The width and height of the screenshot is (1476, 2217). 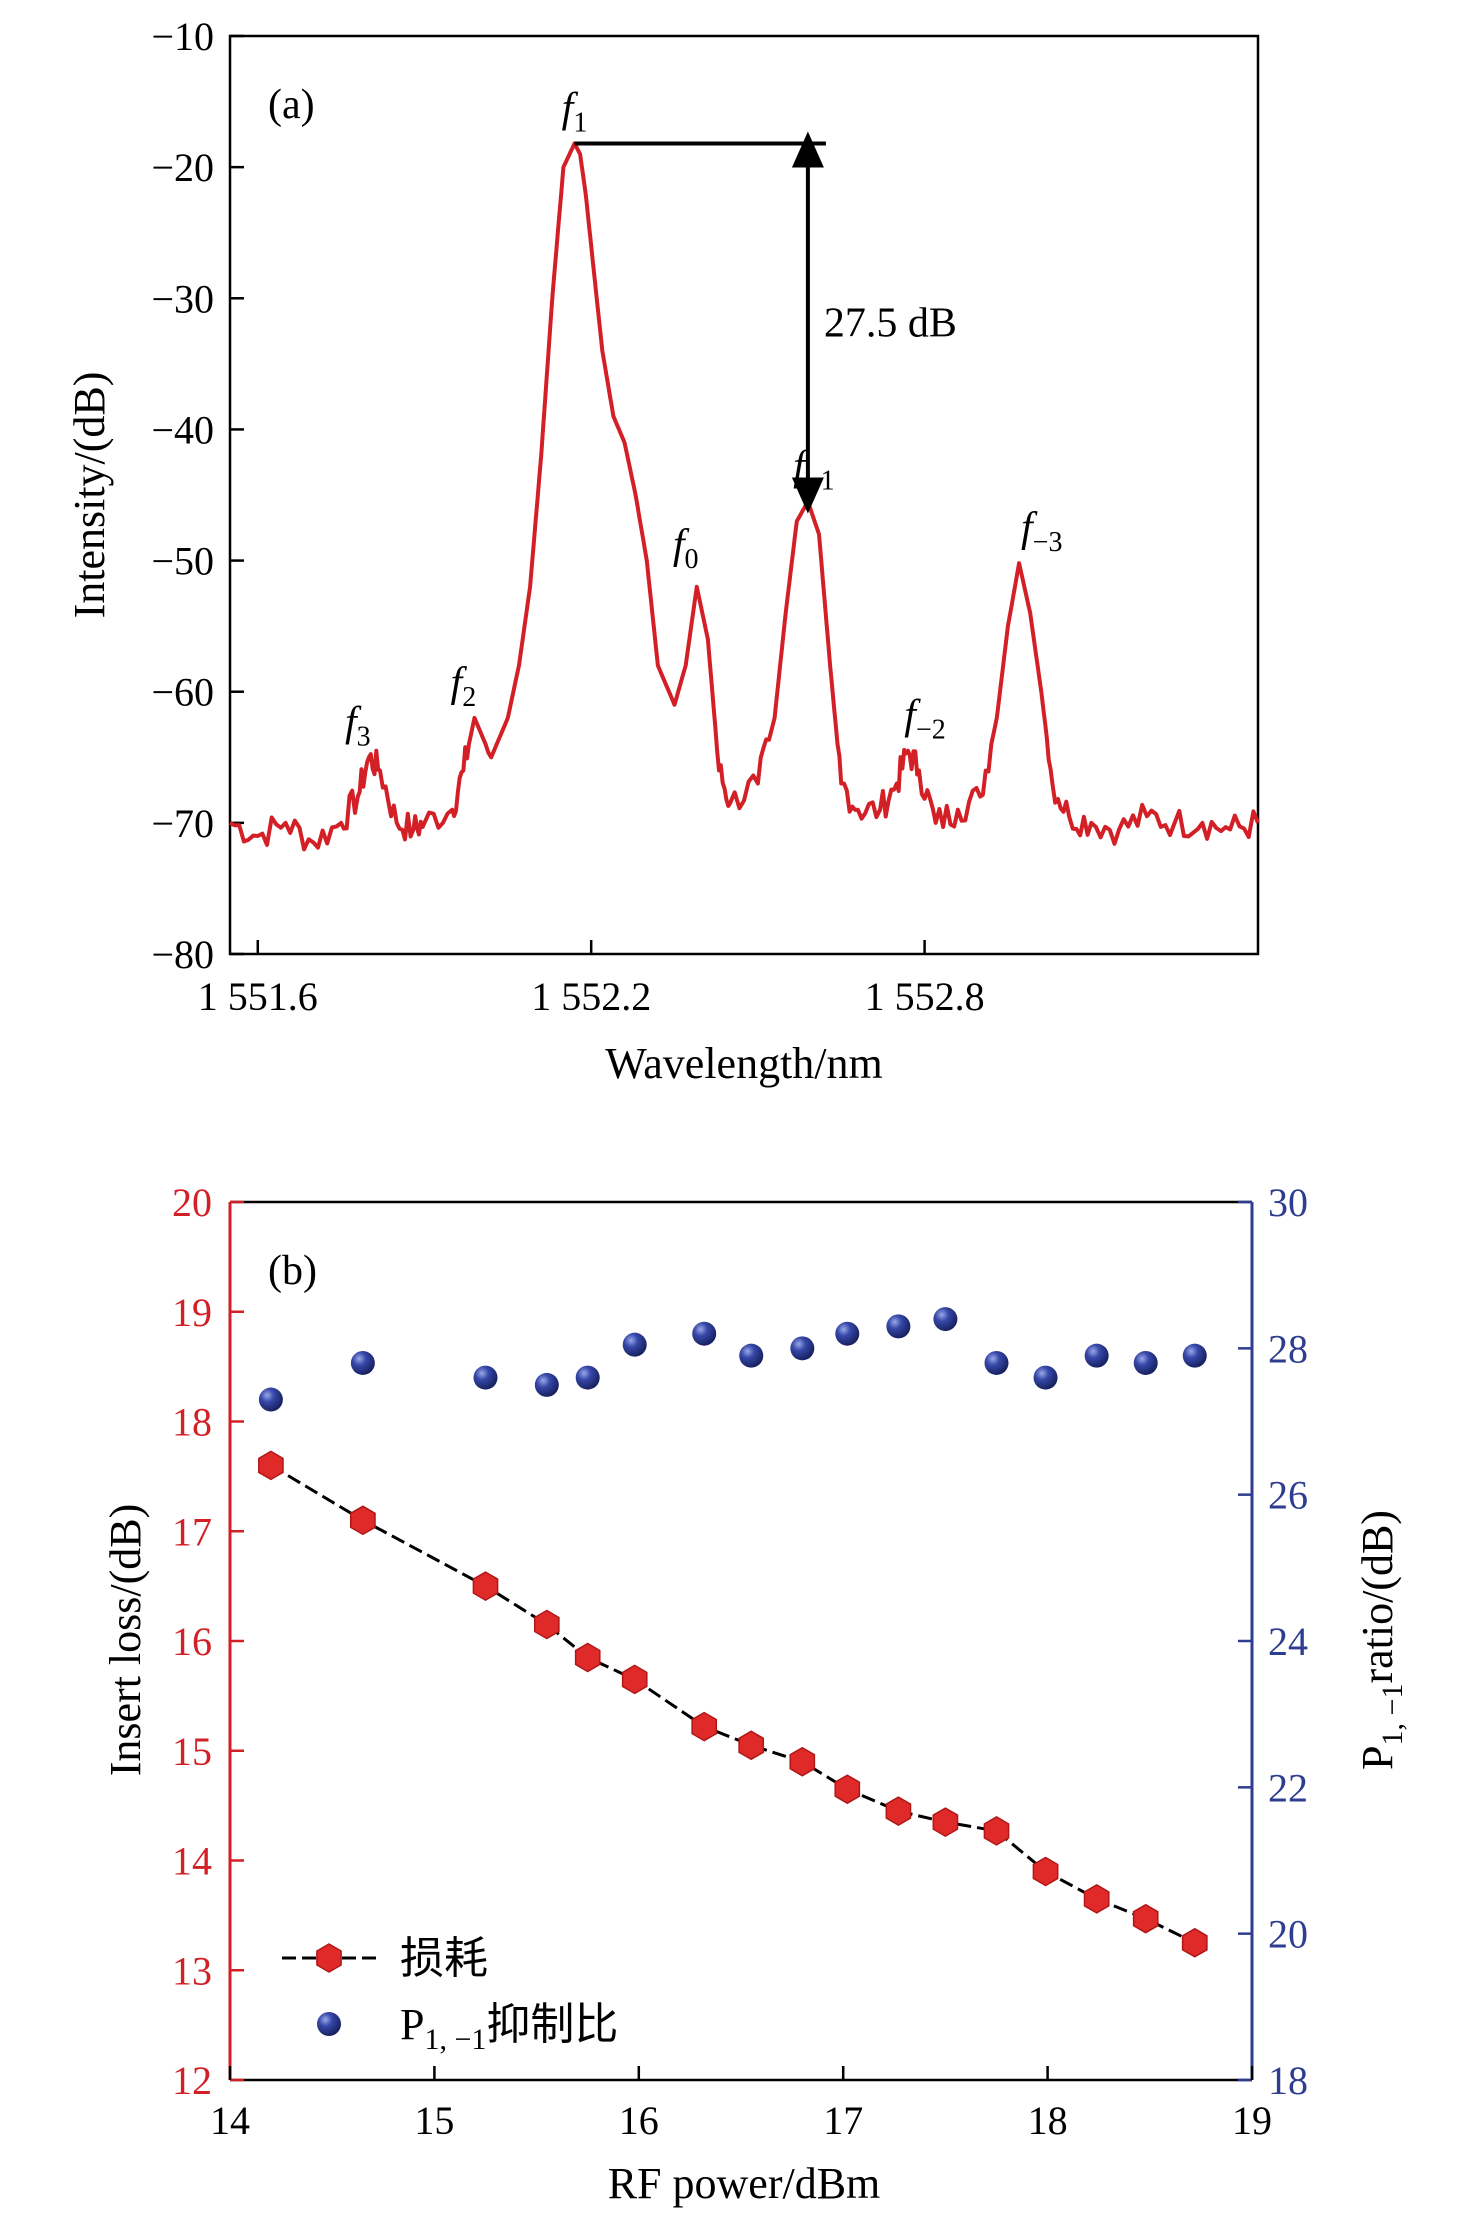 I want to click on peak-label: f−1, so click(x=813, y=470).